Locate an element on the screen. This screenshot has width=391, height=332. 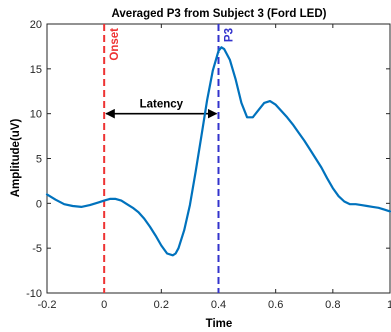
y-tick-label: 20 is located at coordinates (36, 25).